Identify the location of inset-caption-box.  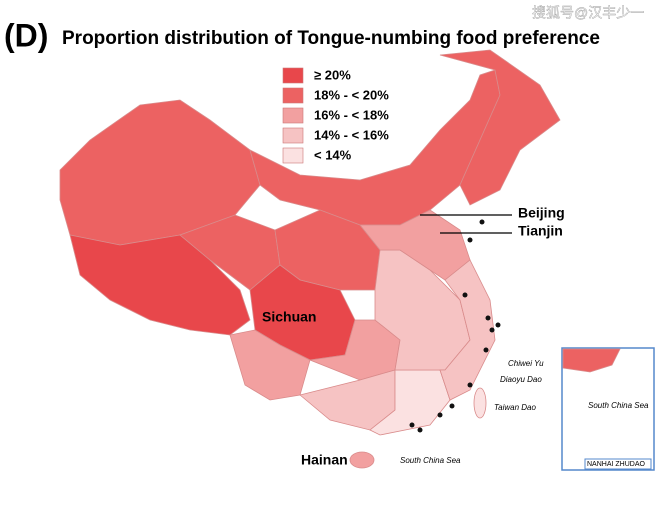
(618, 464).